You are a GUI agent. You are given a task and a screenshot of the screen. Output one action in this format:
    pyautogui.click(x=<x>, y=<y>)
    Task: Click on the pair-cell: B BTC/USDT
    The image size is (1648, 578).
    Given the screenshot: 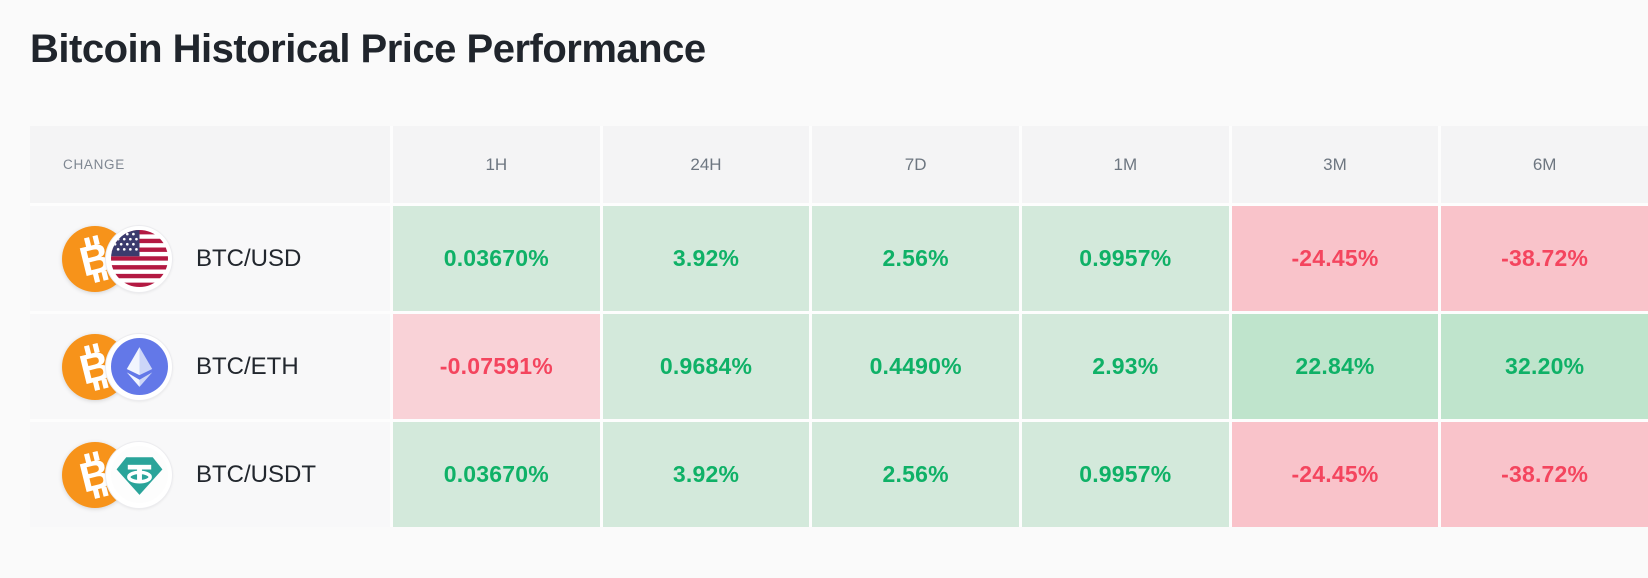 What is the action you would take?
    pyautogui.click(x=210, y=474)
    